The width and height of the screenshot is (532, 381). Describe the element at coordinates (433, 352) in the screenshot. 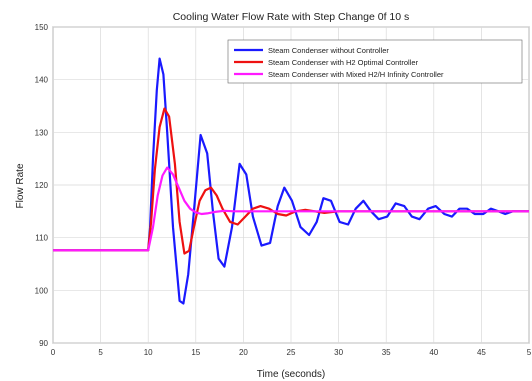

I see `x-tick-label: 40` at that location.